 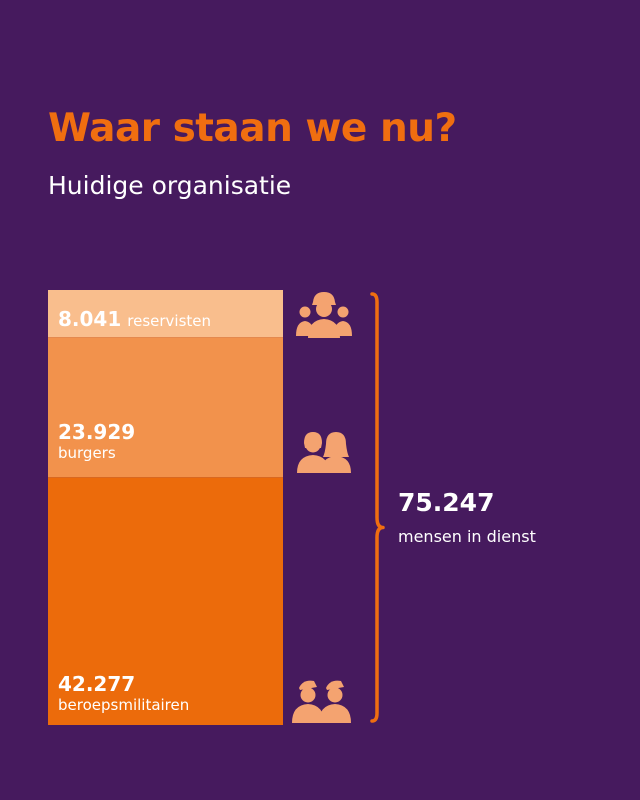 What do you see at coordinates (324, 315) in the screenshot?
I see `reservist-soldier-group-icon` at bounding box center [324, 315].